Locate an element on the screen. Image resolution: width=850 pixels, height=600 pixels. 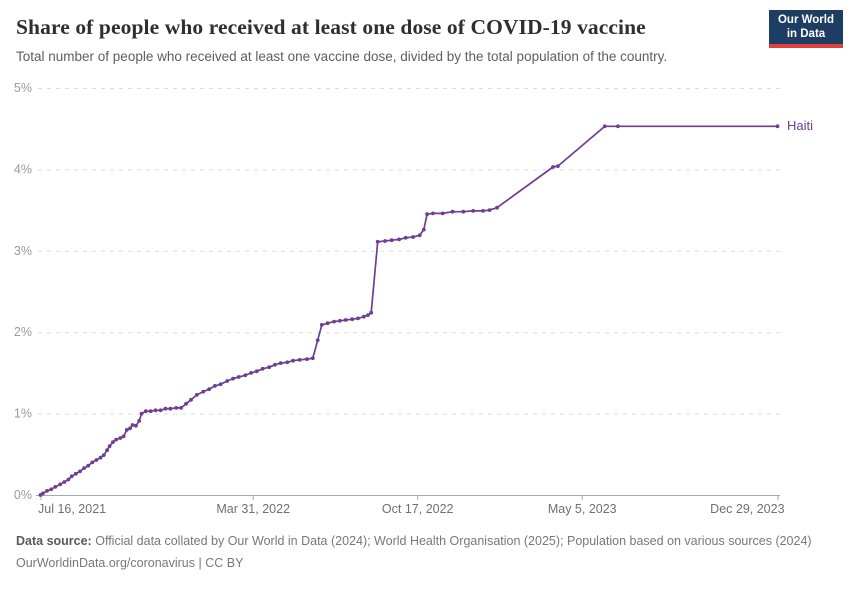
y-tick-label: 1% is located at coordinates (23, 414).